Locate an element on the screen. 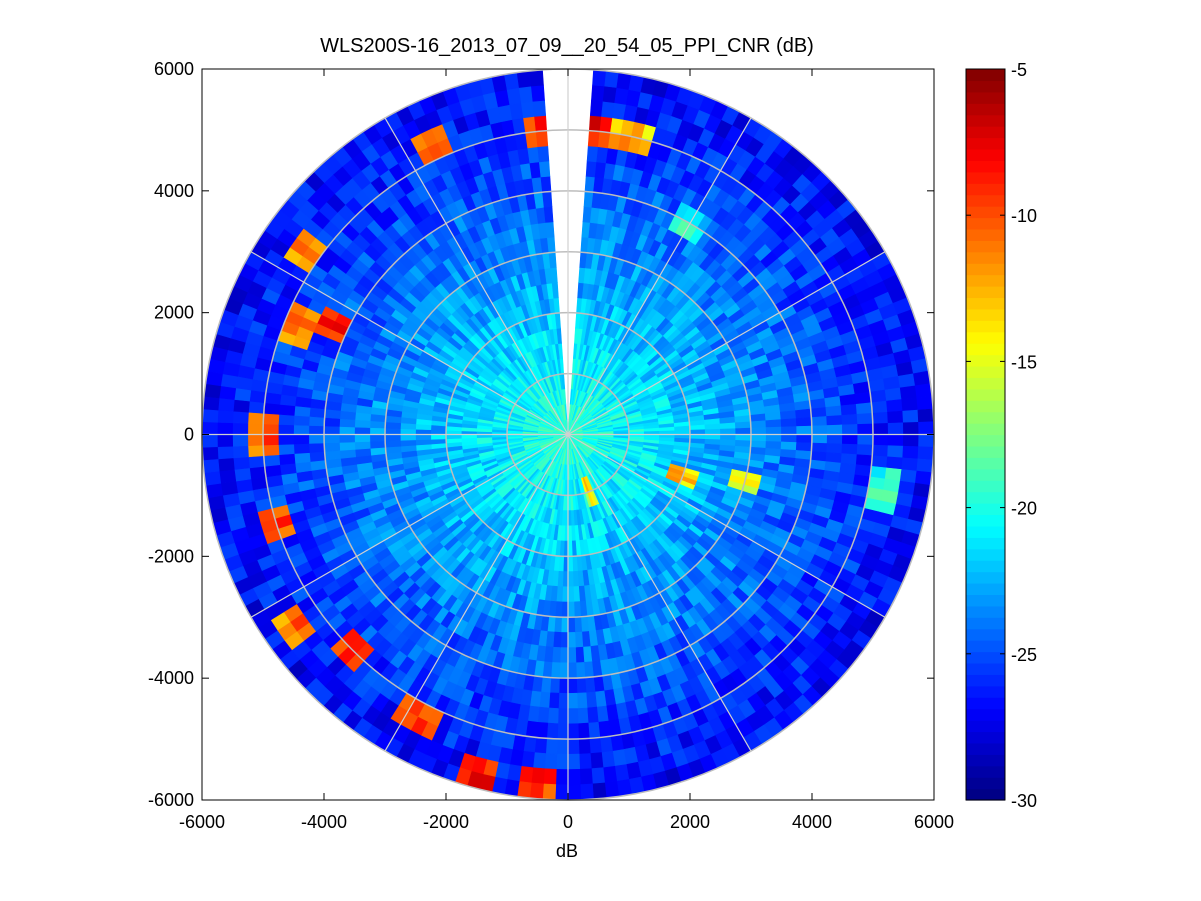 The height and width of the screenshot is (901, 1201). x-tick-label: -2000 is located at coordinates (446, 822).